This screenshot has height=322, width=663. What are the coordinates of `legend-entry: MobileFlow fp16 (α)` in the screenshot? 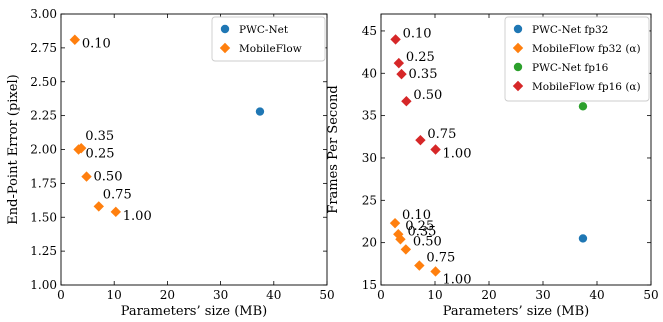 It's located at (586, 87).